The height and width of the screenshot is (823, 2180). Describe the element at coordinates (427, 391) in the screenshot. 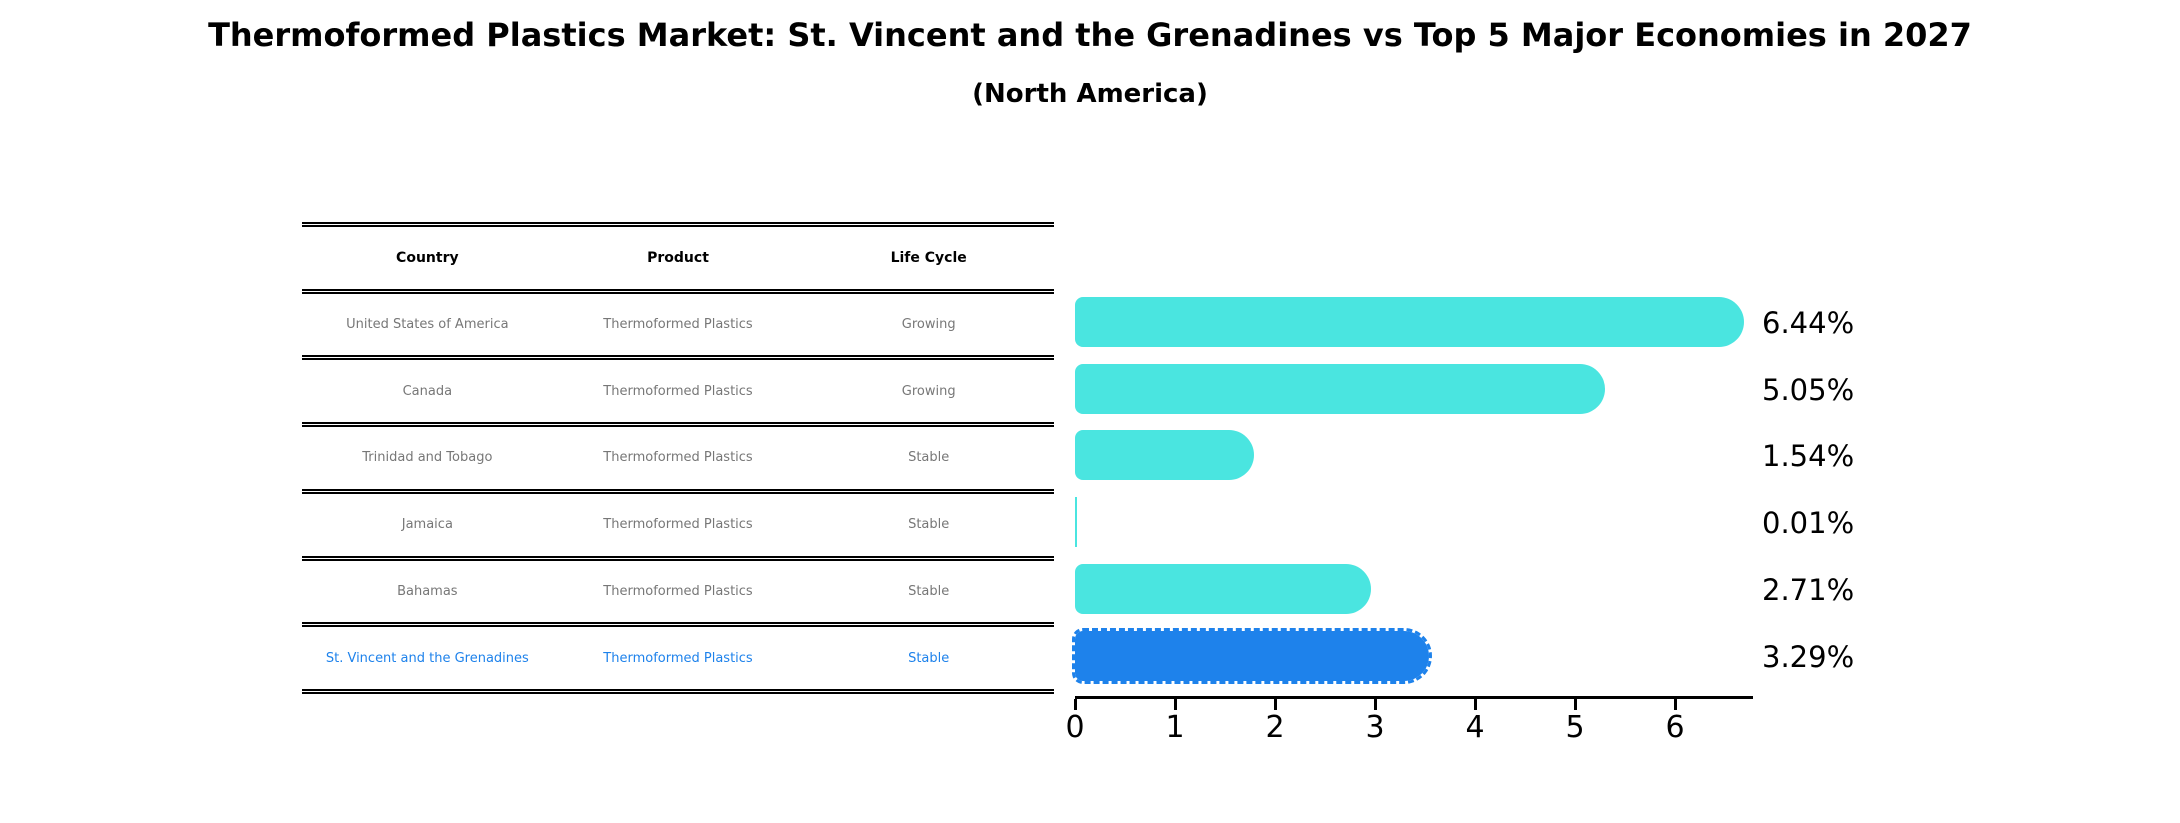

I see `table-cell-country: Canada` at that location.